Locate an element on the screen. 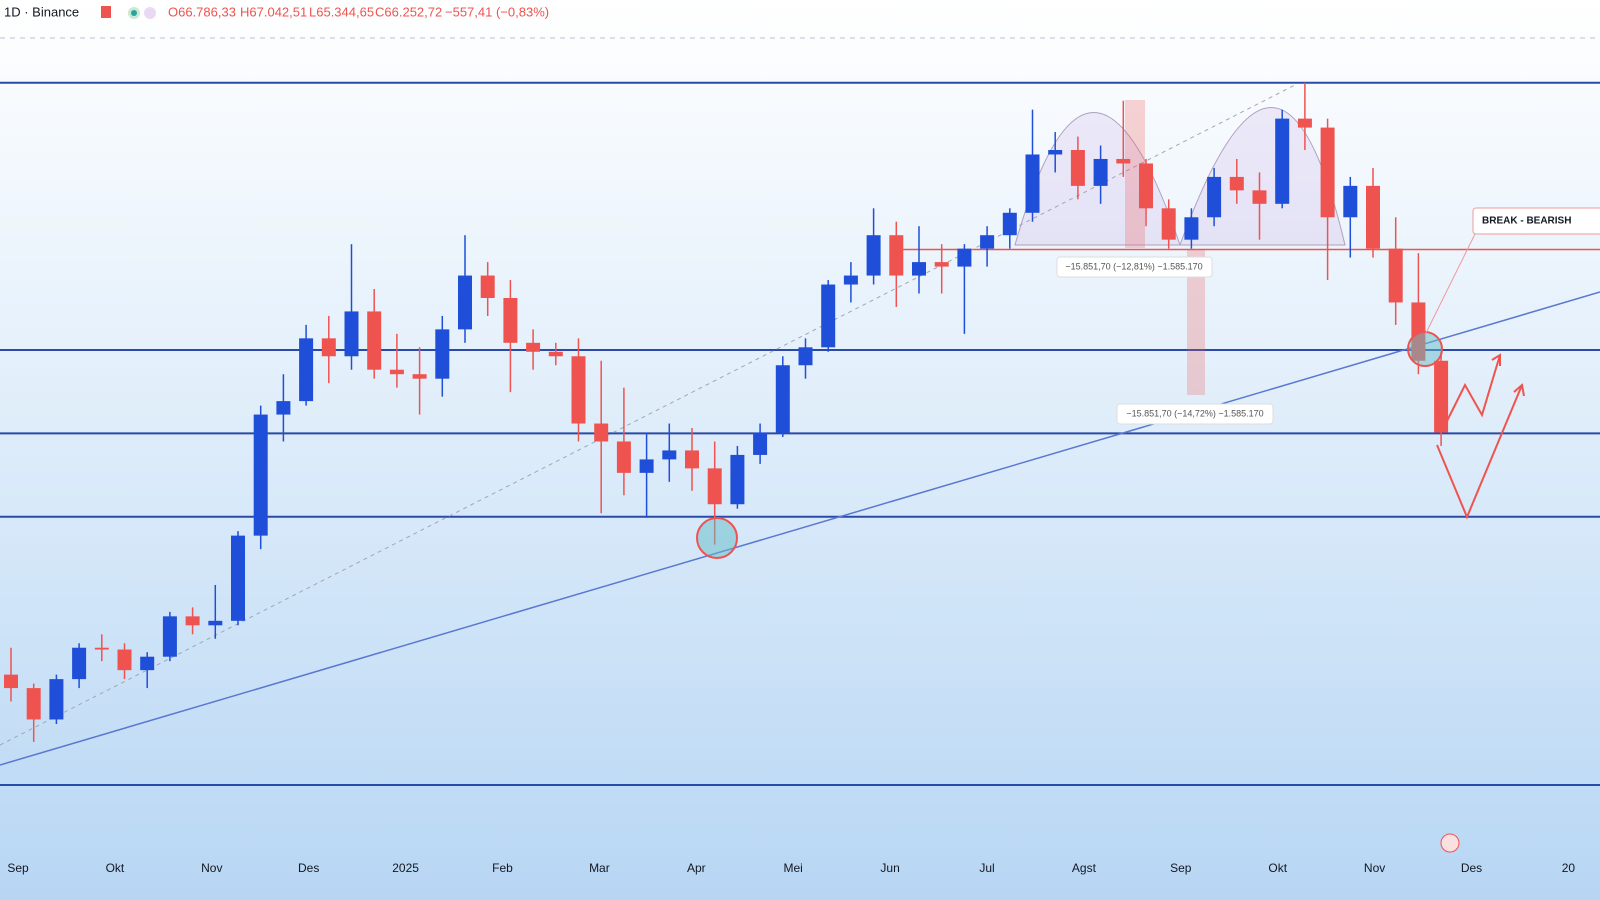 The height and width of the screenshot is (900, 1600). break-circle is located at coordinates (1425, 349).